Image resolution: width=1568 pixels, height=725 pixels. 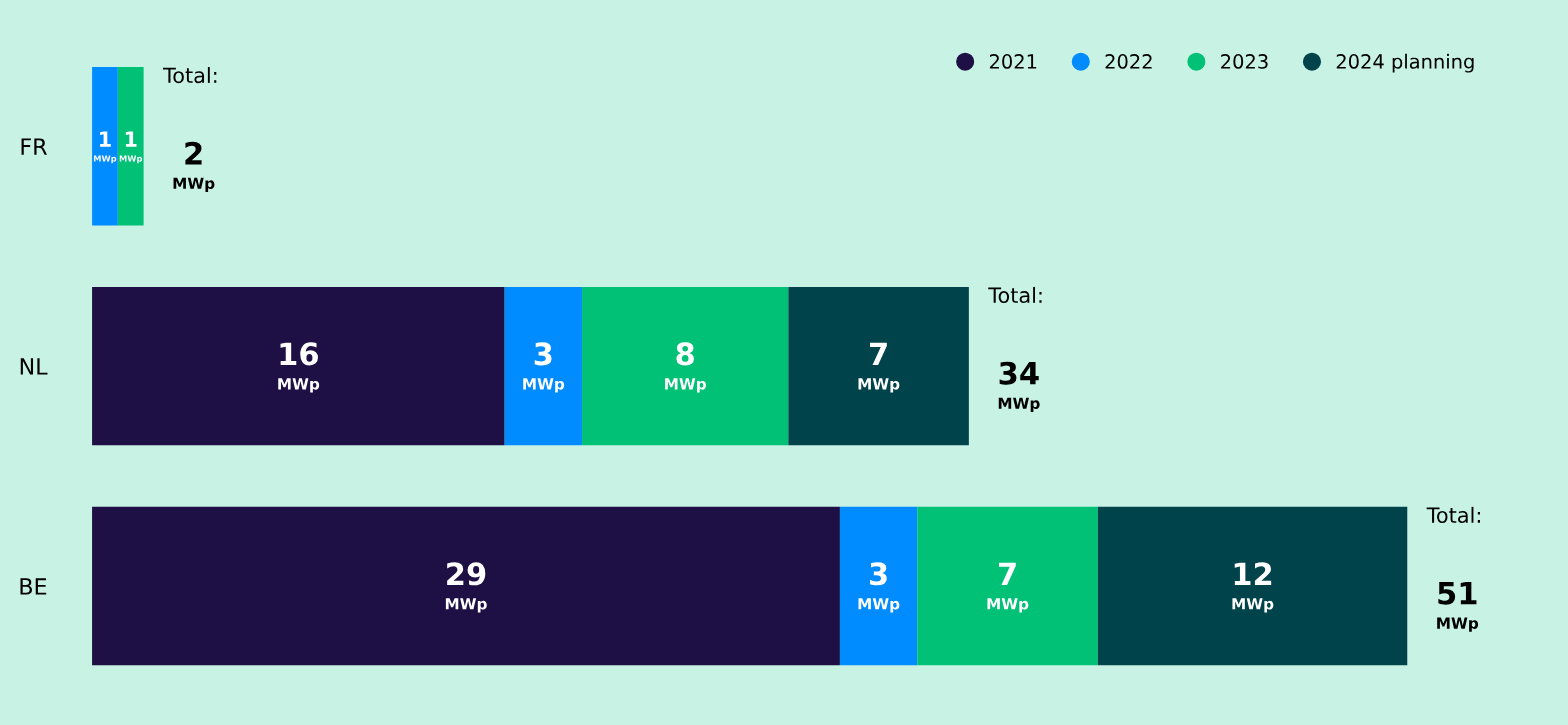 I want to click on text: Total: 2 MWp, so click(x=190, y=130).